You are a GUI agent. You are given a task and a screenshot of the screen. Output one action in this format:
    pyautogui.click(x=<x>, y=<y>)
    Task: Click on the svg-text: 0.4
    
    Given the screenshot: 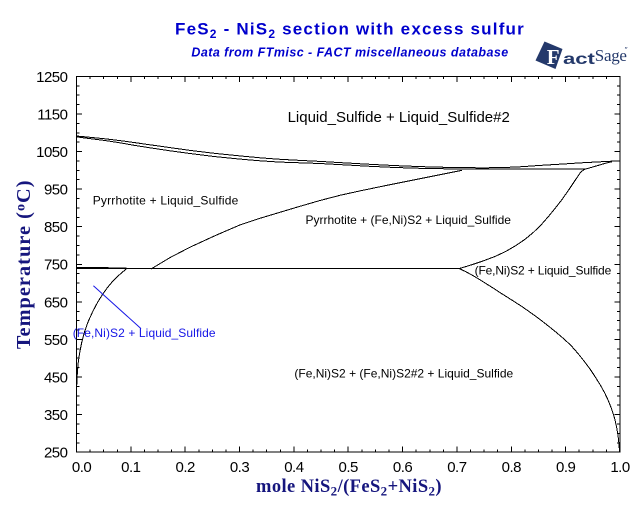 What is the action you would take?
    pyautogui.click(x=294, y=467)
    